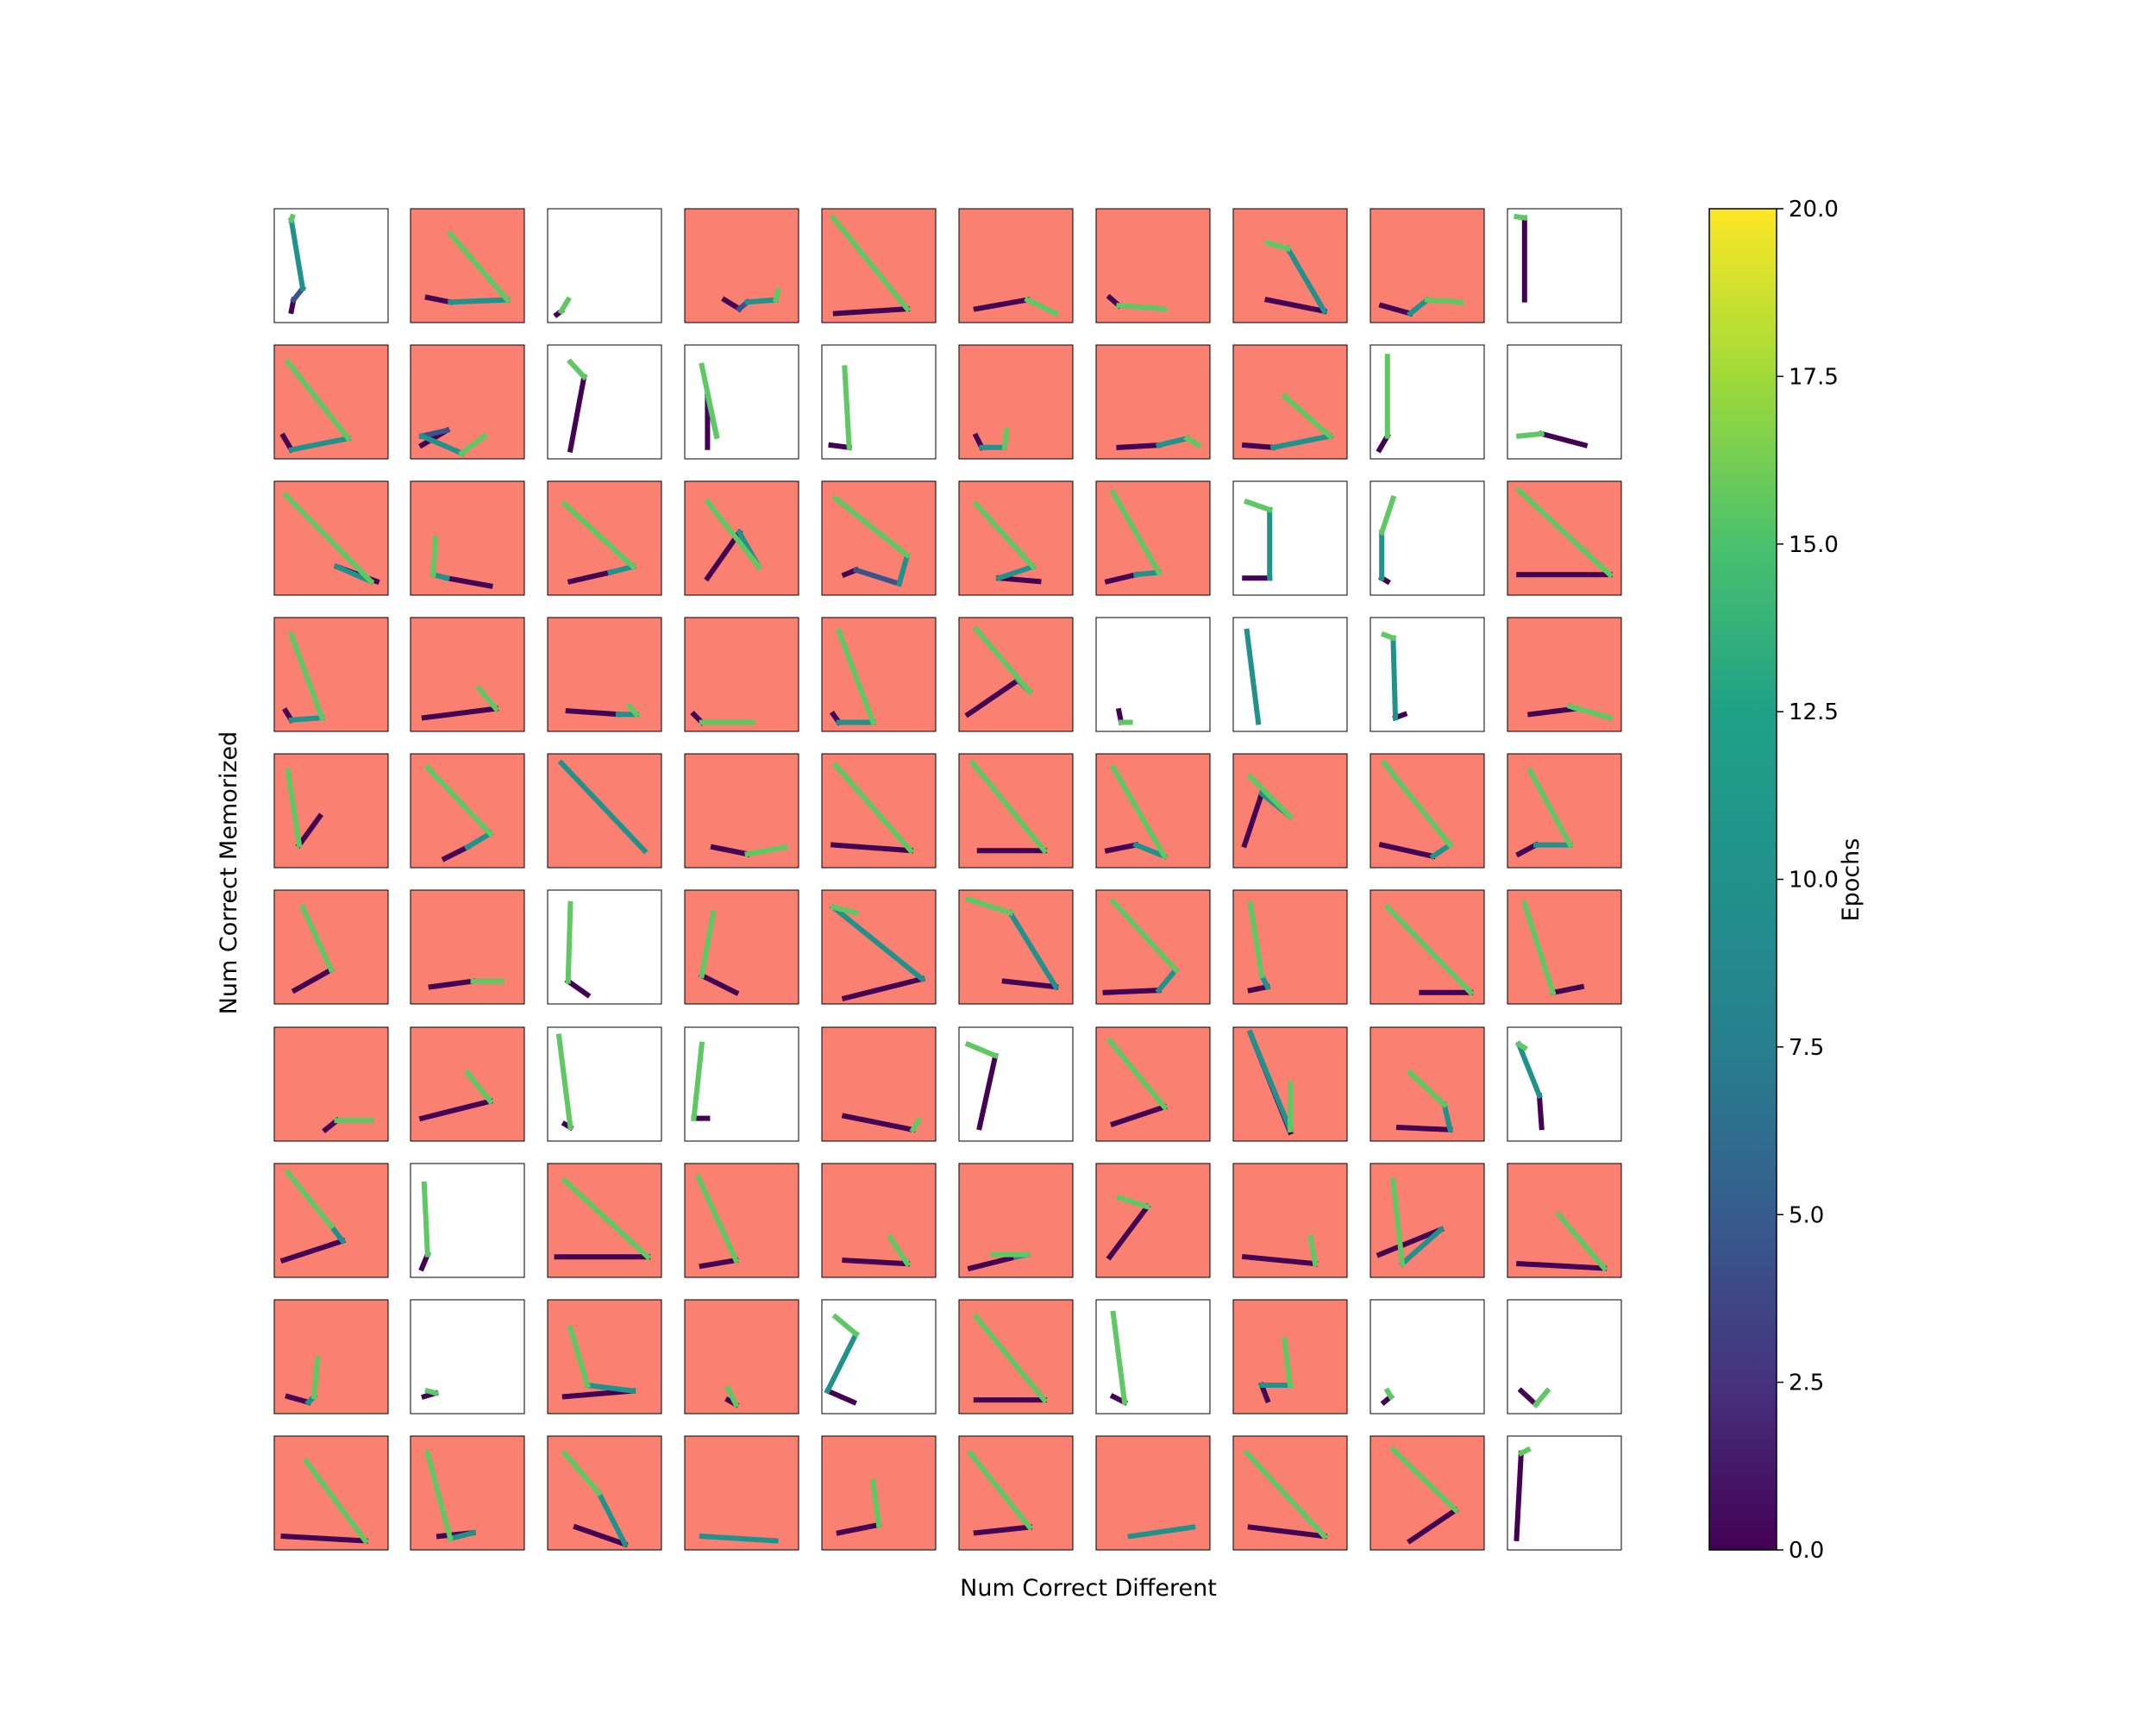 The height and width of the screenshot is (1725, 2156). I want to click on colorbar-tick-label: 12.5, so click(1814, 712).